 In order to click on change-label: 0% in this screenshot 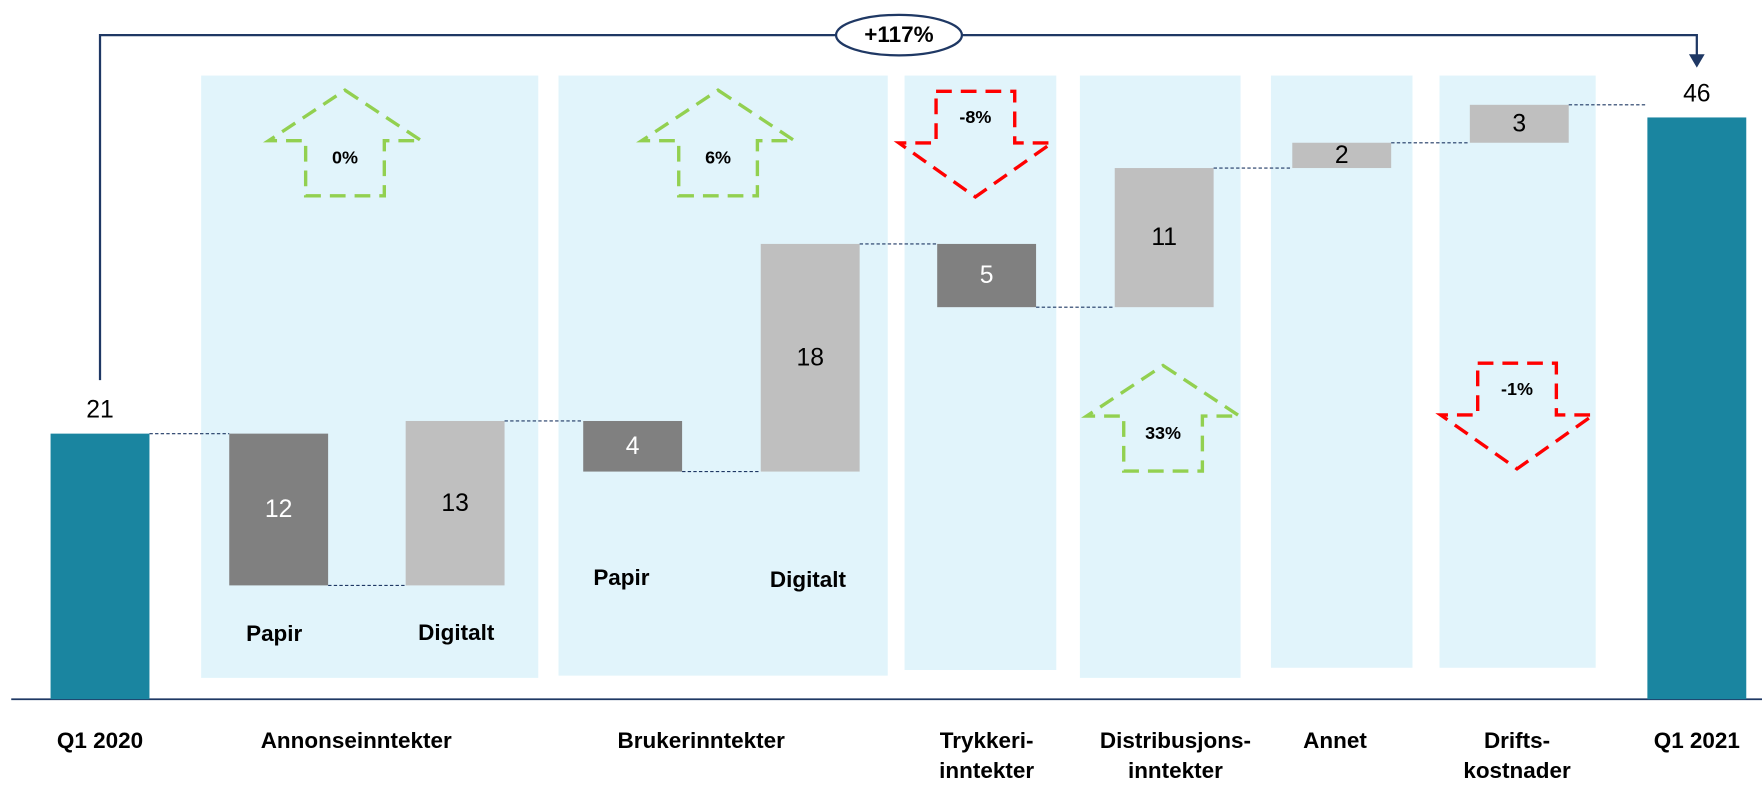, I will do `click(345, 157)`.